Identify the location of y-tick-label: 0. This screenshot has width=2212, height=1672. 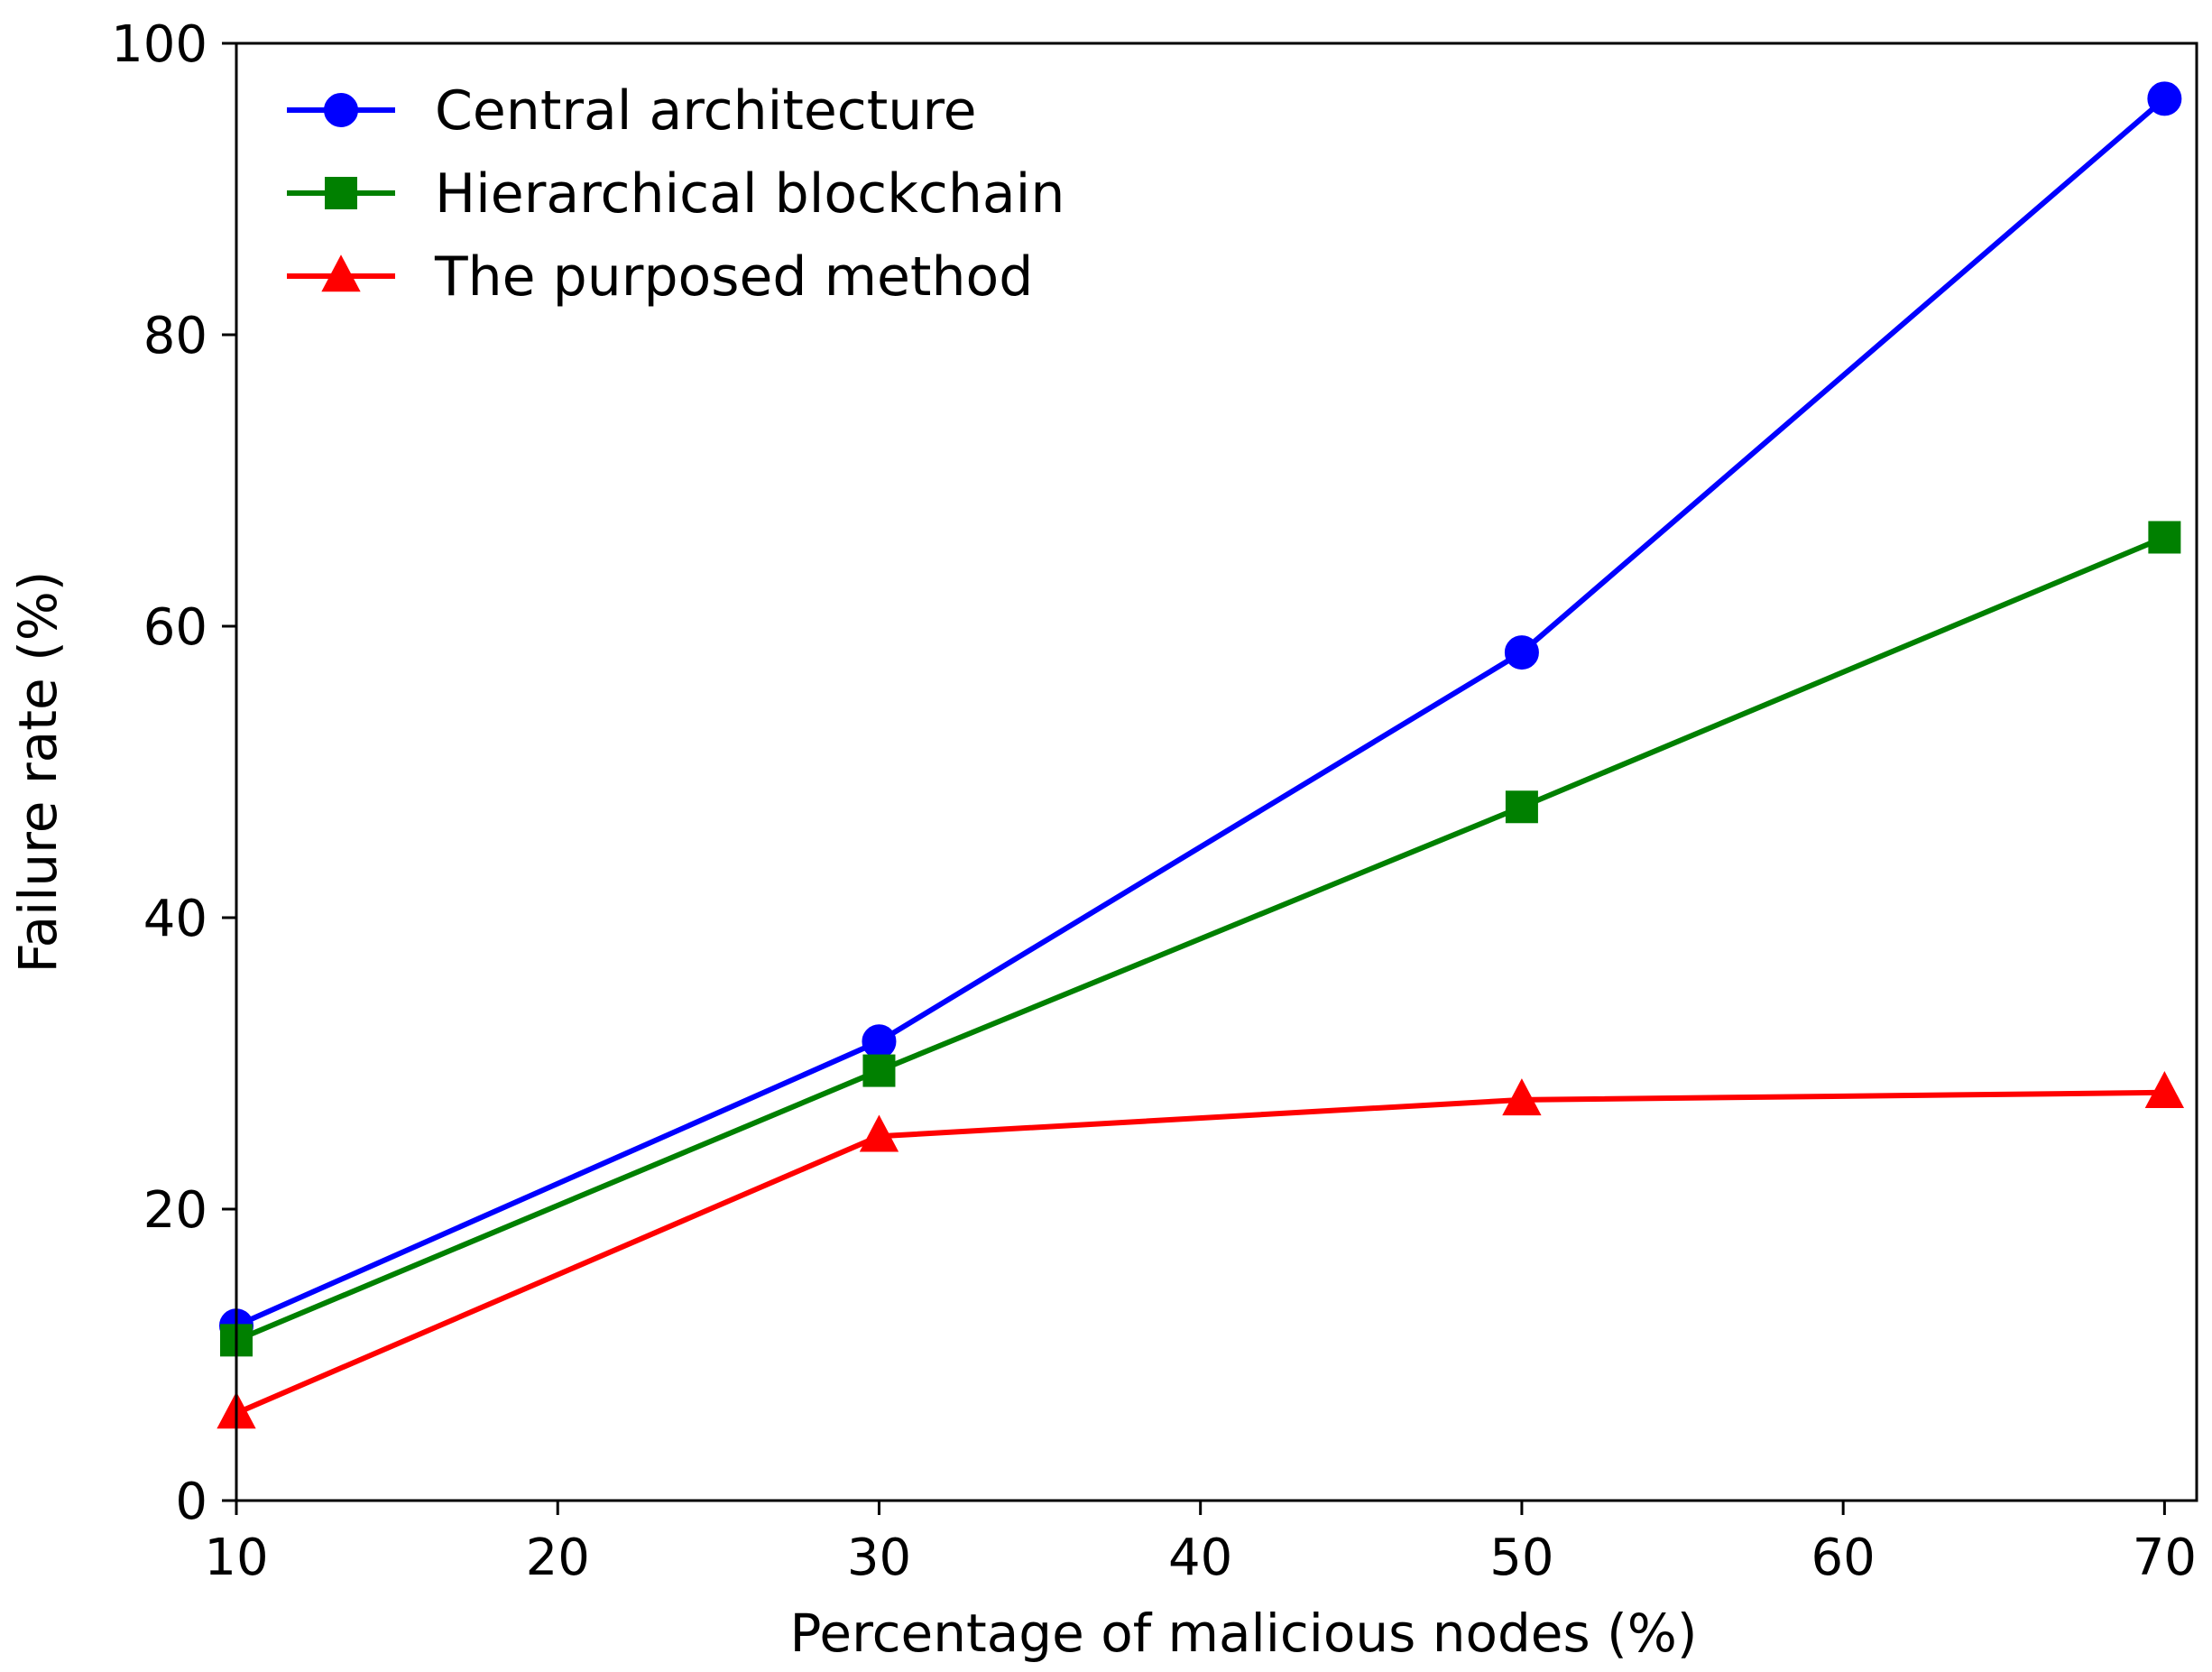
(191, 1502).